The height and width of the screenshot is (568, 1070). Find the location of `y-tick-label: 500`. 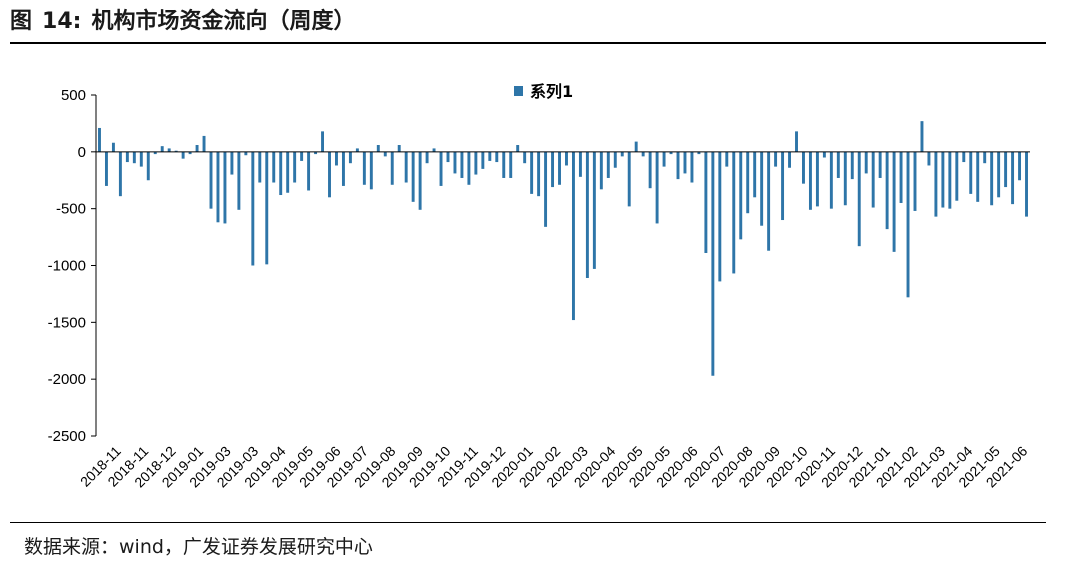

y-tick-label: 500 is located at coordinates (73, 95).